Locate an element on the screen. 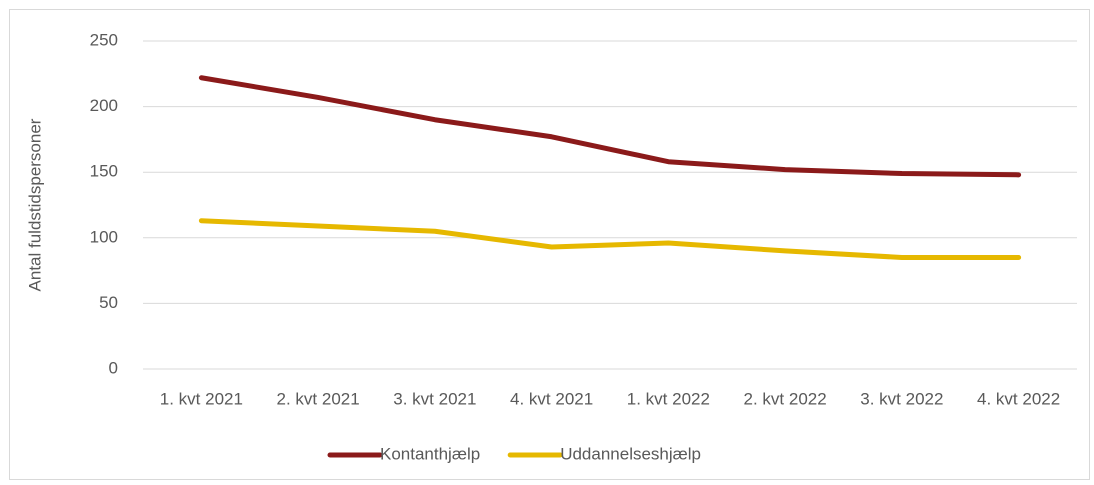  x-tick-label: 1. kvt 2021 is located at coordinates (201, 398).